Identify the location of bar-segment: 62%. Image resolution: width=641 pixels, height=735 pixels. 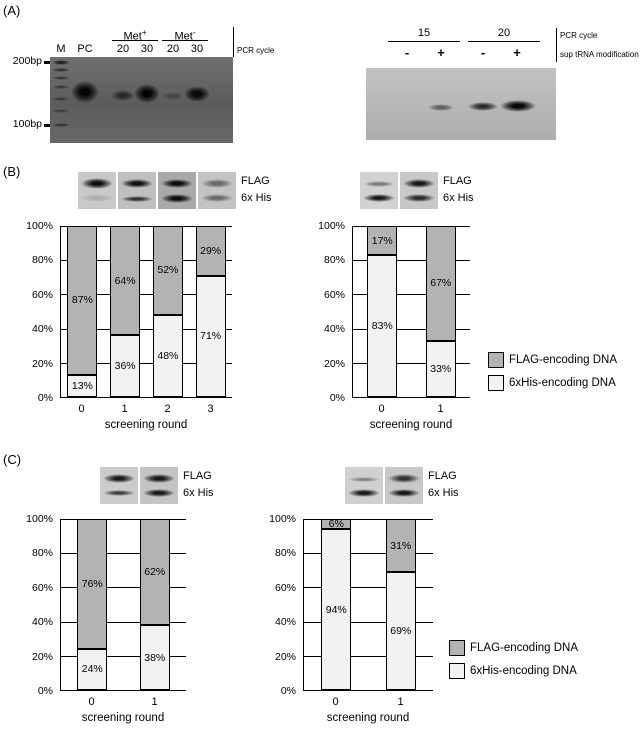
(154, 572).